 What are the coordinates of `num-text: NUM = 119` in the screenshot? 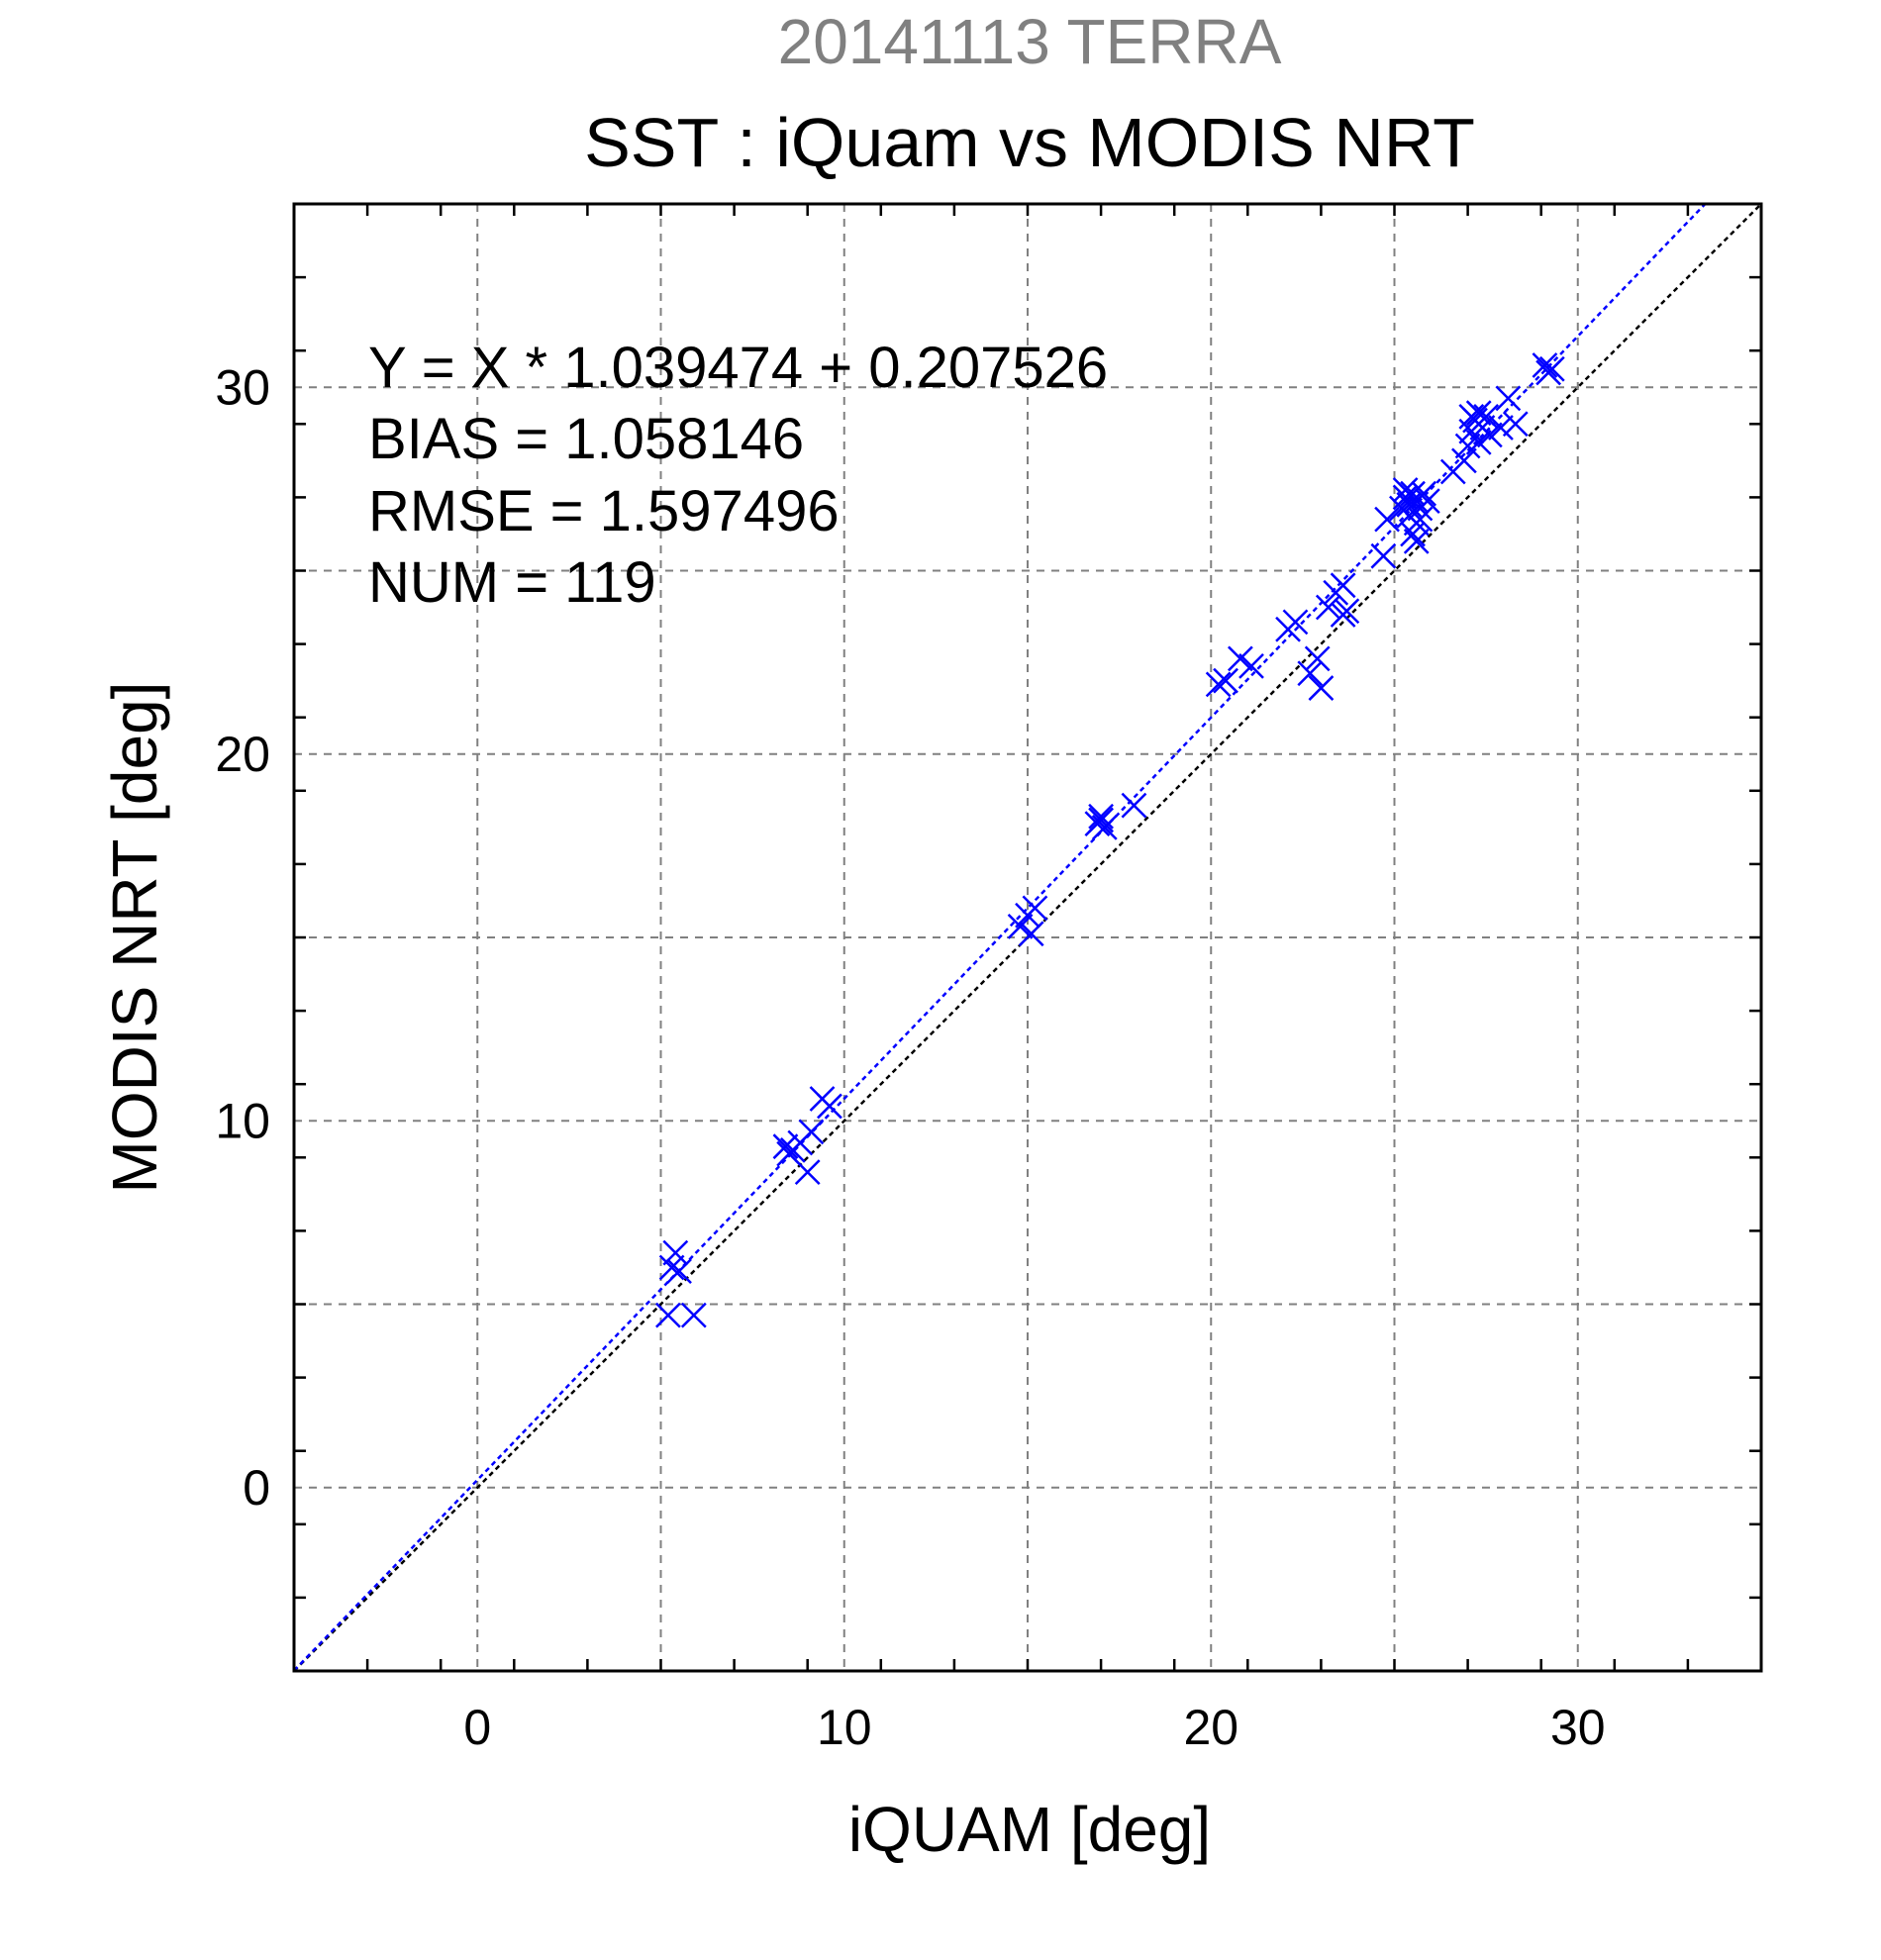 It's located at (512, 582).